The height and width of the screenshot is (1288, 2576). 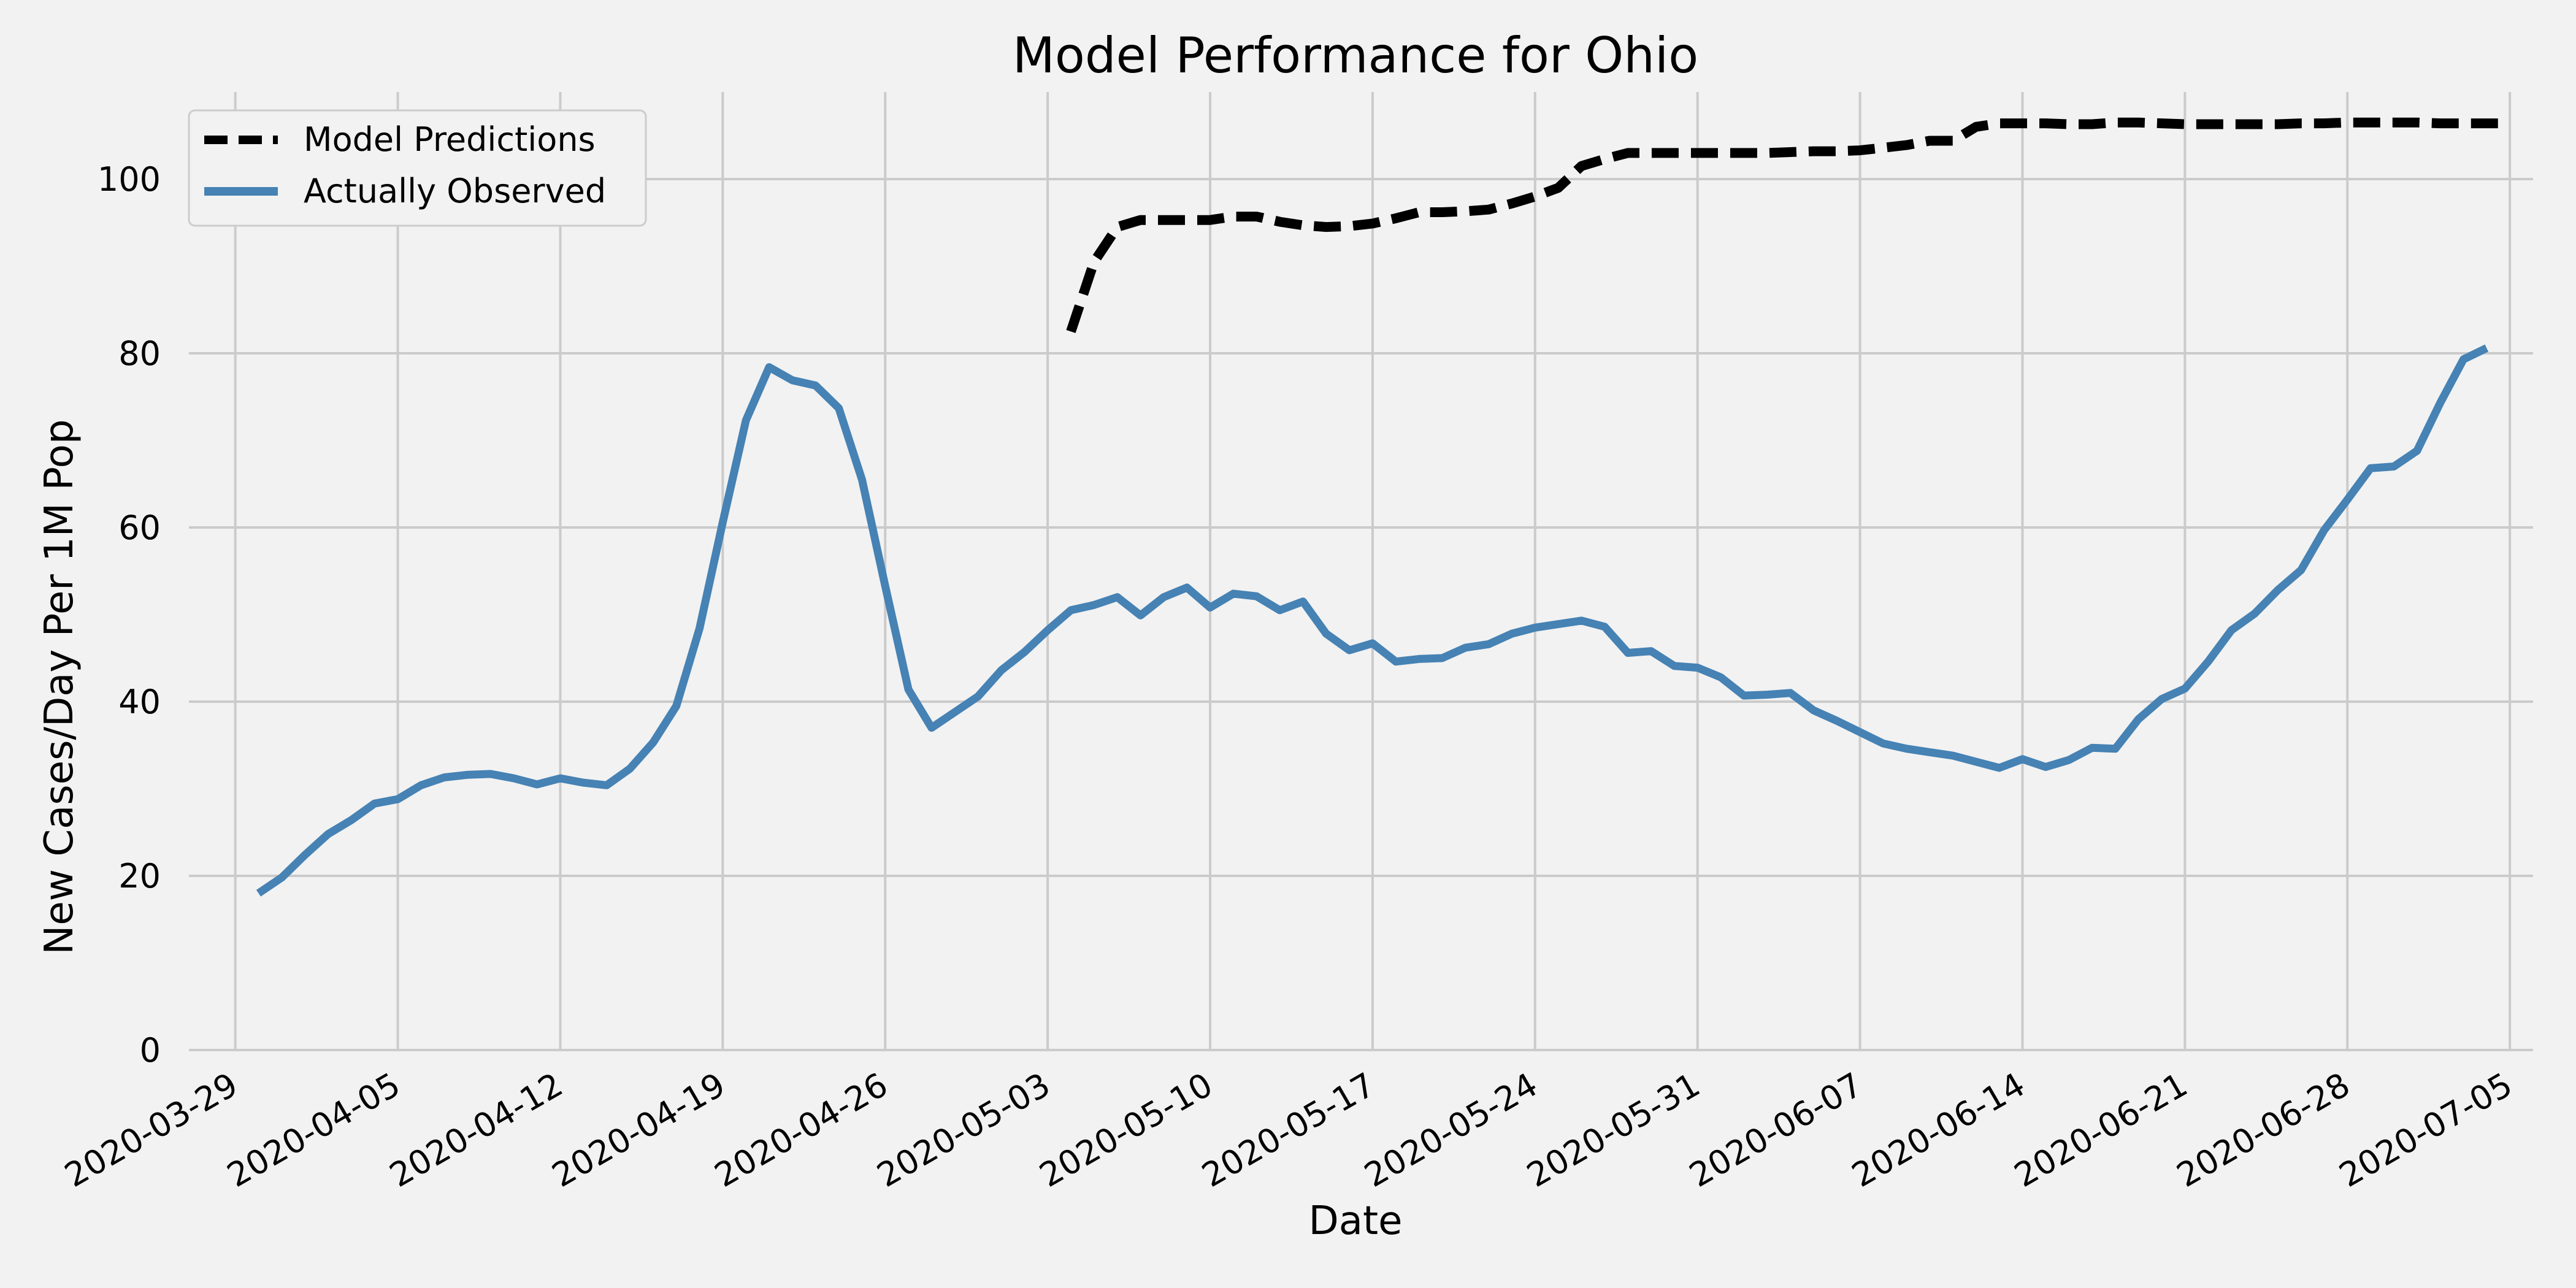 I want to click on y-axis-label: New Cases/Day Per 1M Pop, so click(x=59, y=687).